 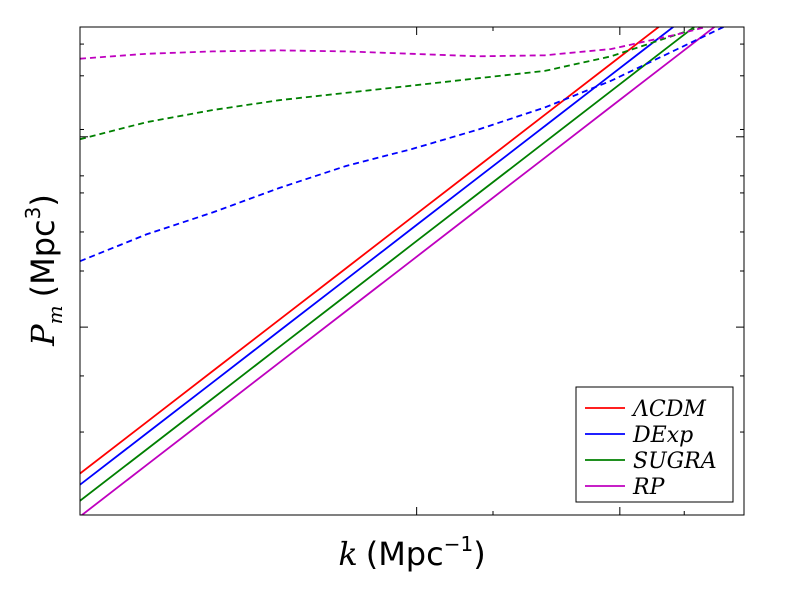 I want to click on legend-label-cdm: ΛCDM, so click(x=668, y=409).